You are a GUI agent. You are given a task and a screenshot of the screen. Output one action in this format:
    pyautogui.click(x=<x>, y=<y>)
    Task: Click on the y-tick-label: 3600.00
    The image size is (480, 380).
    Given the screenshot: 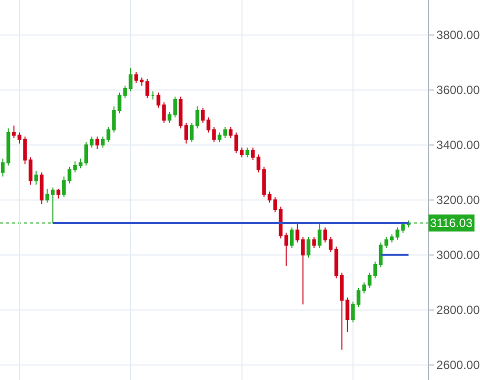 What is the action you would take?
    pyautogui.click(x=458, y=90)
    